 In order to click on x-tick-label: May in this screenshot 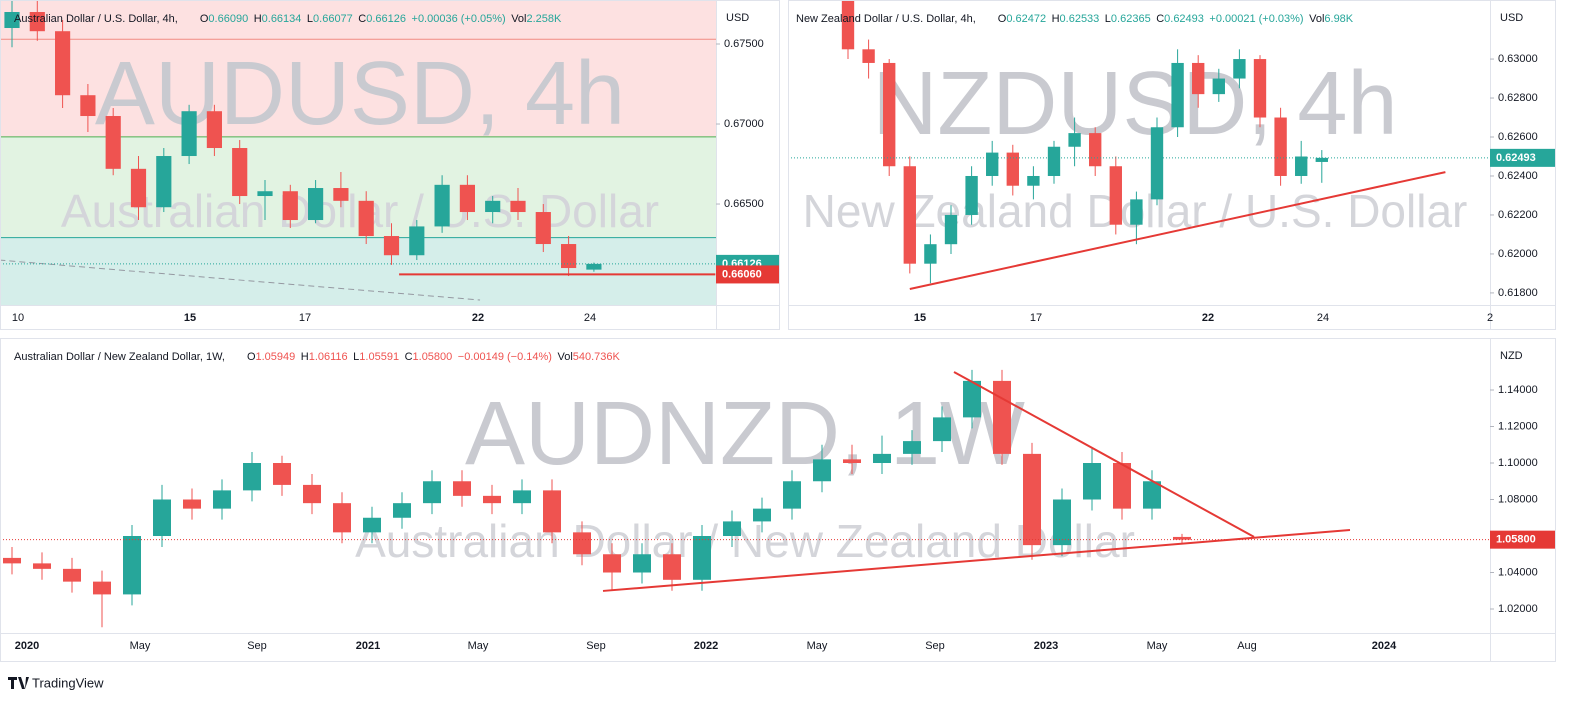, I will do `click(1157, 646)`.